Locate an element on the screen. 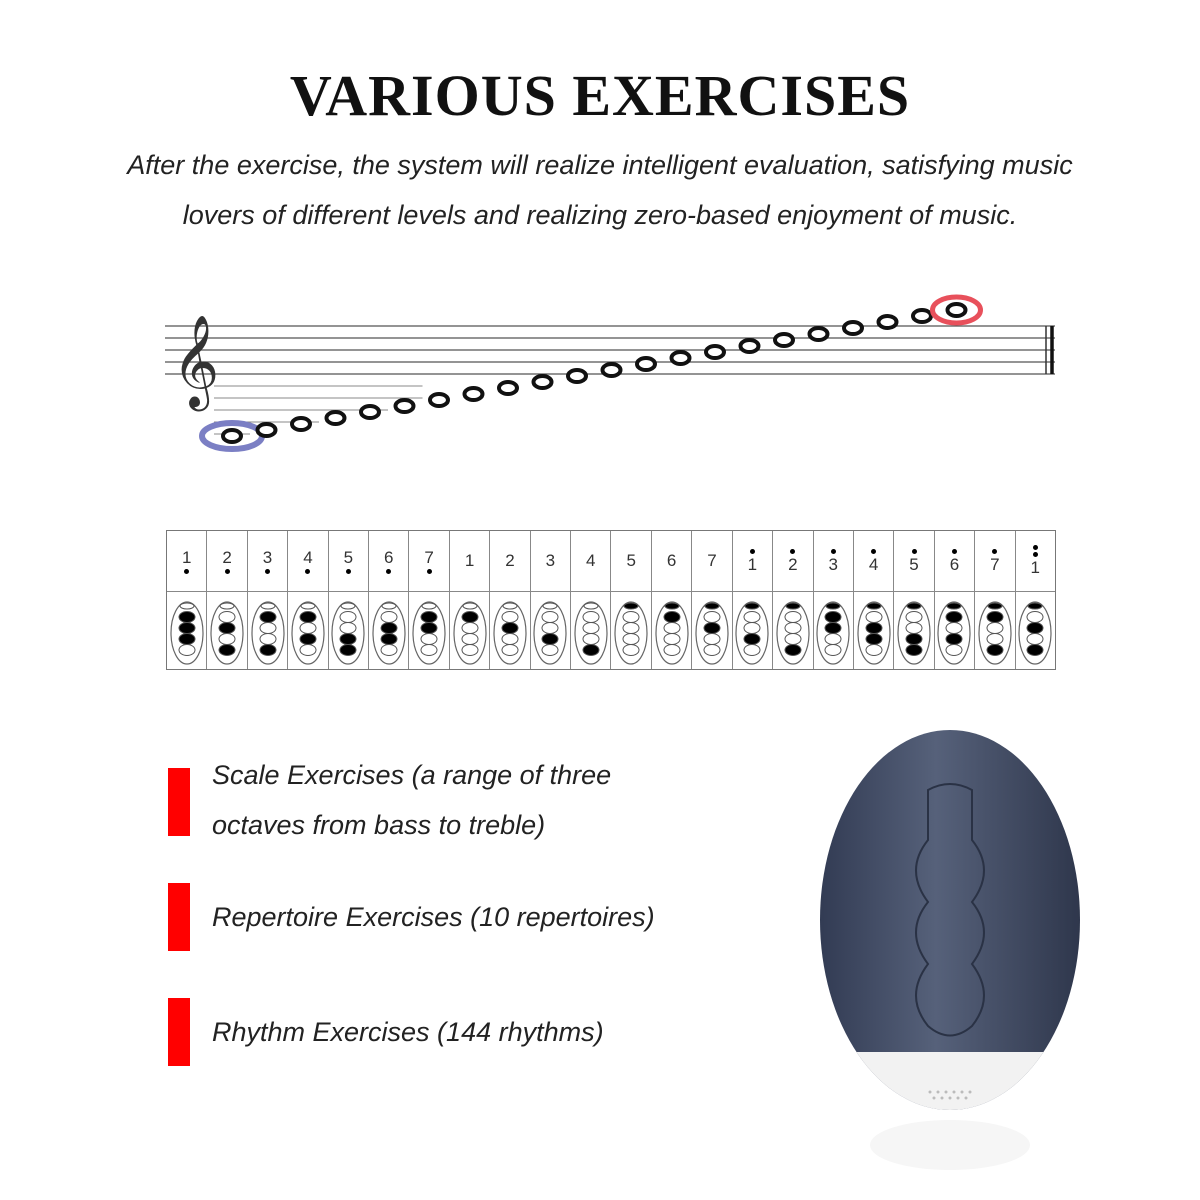 The height and width of the screenshot is (1200, 1200). music-staff: 𝄞 is located at coordinates (610, 373).